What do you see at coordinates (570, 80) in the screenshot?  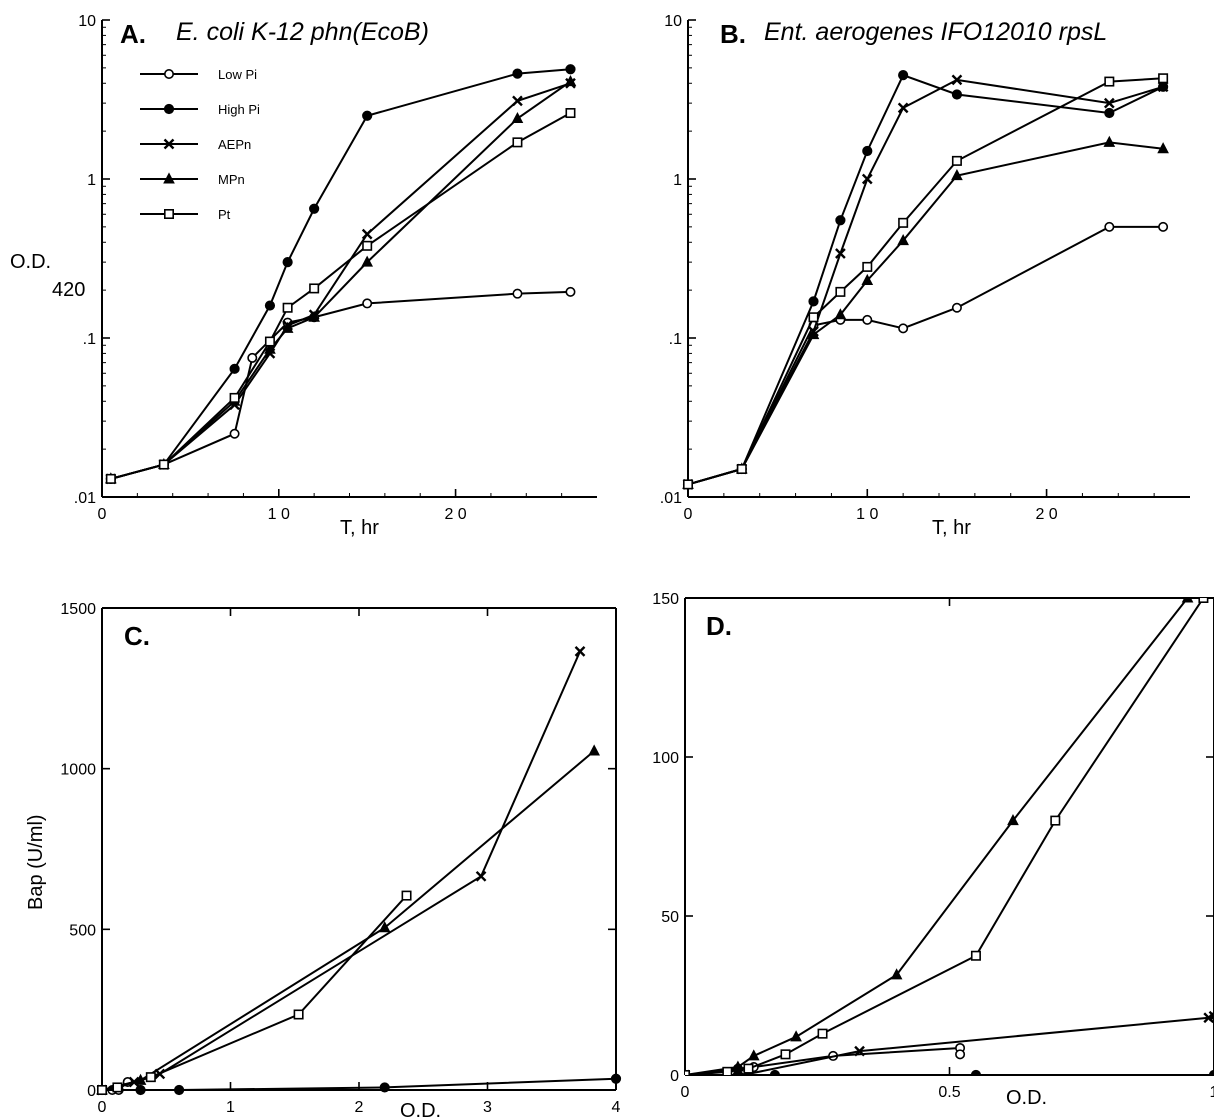 I see `panel-a-series-mpn-point` at bounding box center [570, 80].